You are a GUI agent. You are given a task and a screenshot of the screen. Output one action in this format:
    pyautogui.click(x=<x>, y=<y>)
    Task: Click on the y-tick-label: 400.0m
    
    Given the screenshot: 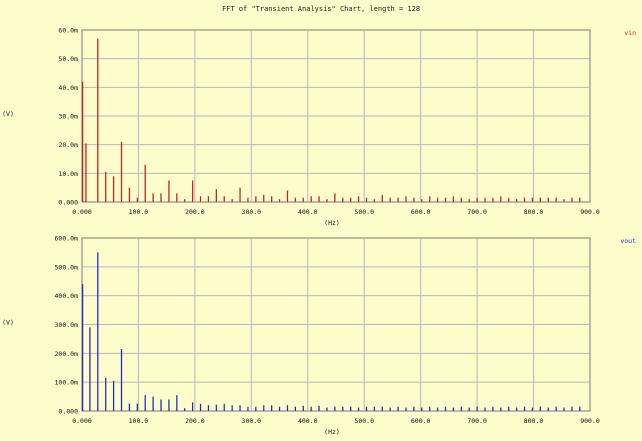 What is the action you would take?
    pyautogui.click(x=67, y=296)
    